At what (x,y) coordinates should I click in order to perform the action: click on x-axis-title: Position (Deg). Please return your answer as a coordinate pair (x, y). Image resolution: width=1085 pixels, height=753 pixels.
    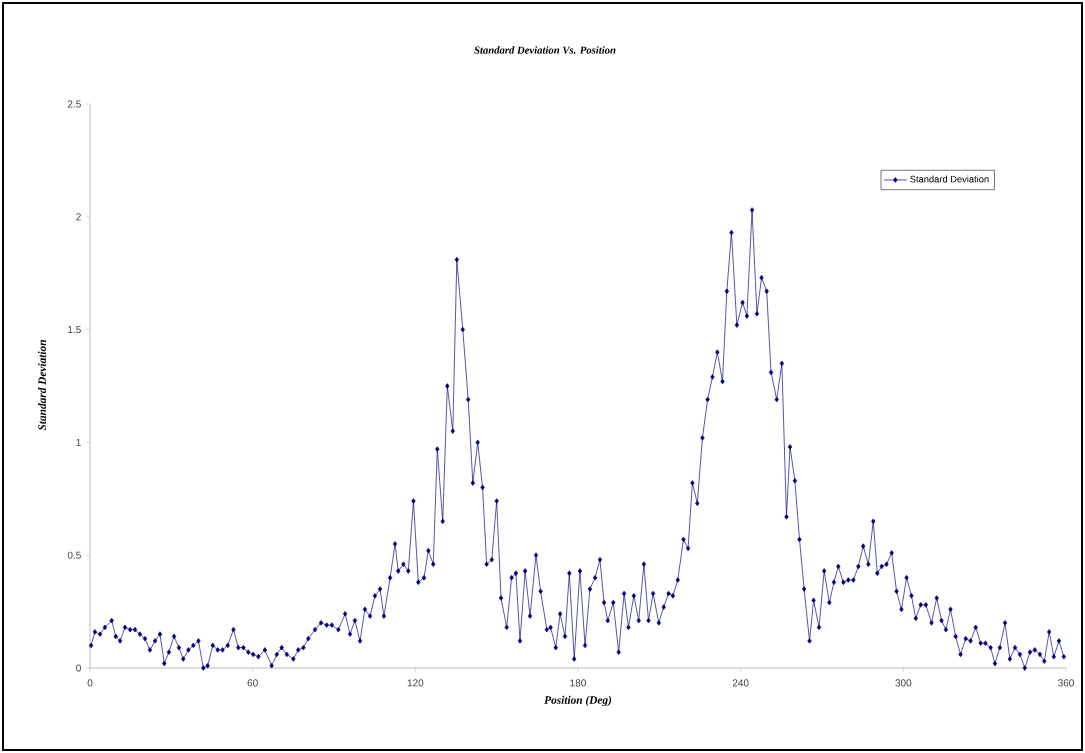
    Looking at the image, I should click on (578, 701).